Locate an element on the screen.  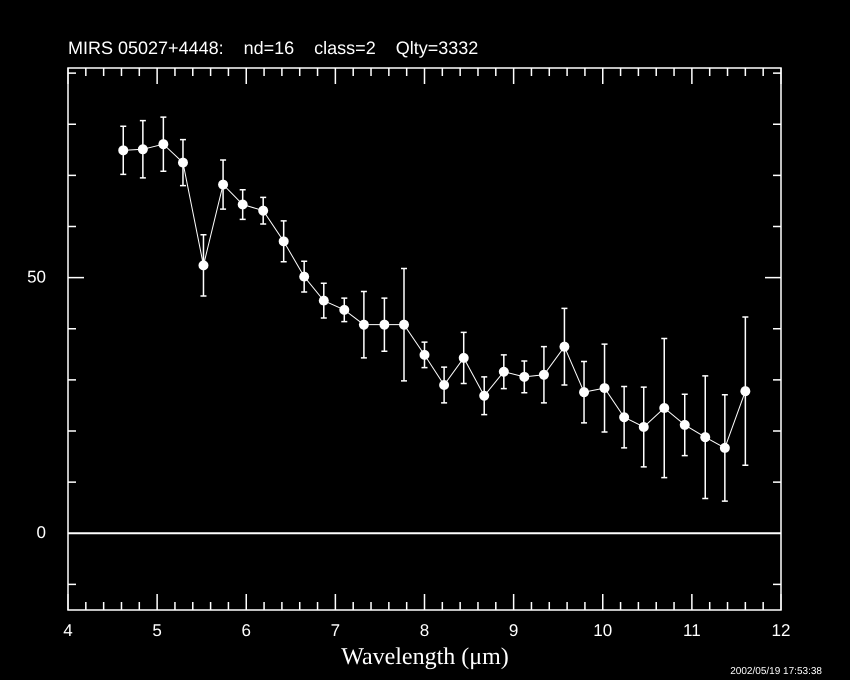
x-tick-label: 4 is located at coordinates (68, 630).